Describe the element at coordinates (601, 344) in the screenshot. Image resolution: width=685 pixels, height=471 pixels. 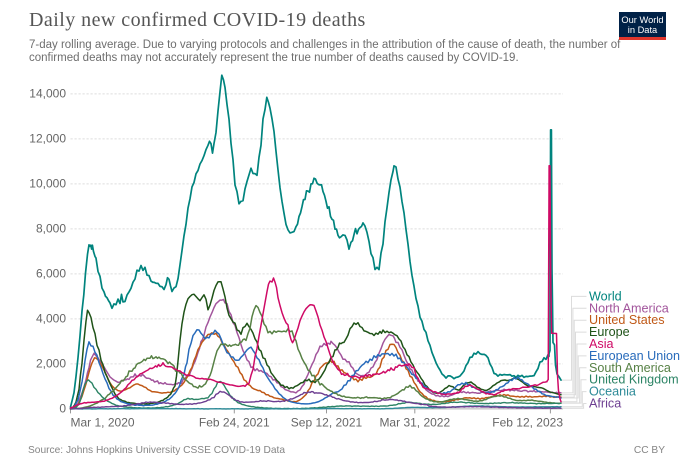
I see `svg-text: Asia` at that location.